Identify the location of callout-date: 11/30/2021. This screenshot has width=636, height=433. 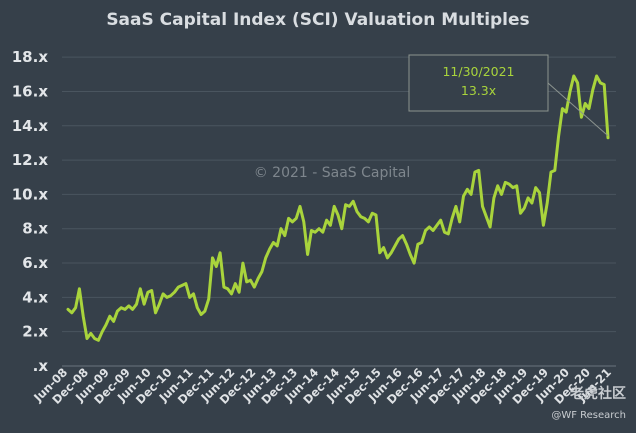
(478, 71).